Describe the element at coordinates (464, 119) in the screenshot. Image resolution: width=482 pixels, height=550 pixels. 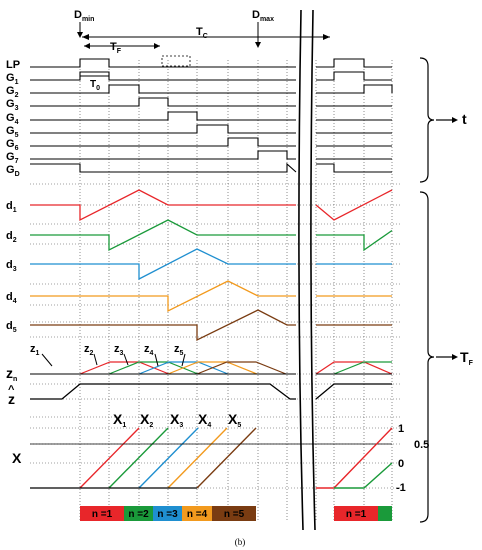
I see `time-bracket-label: t` at that location.